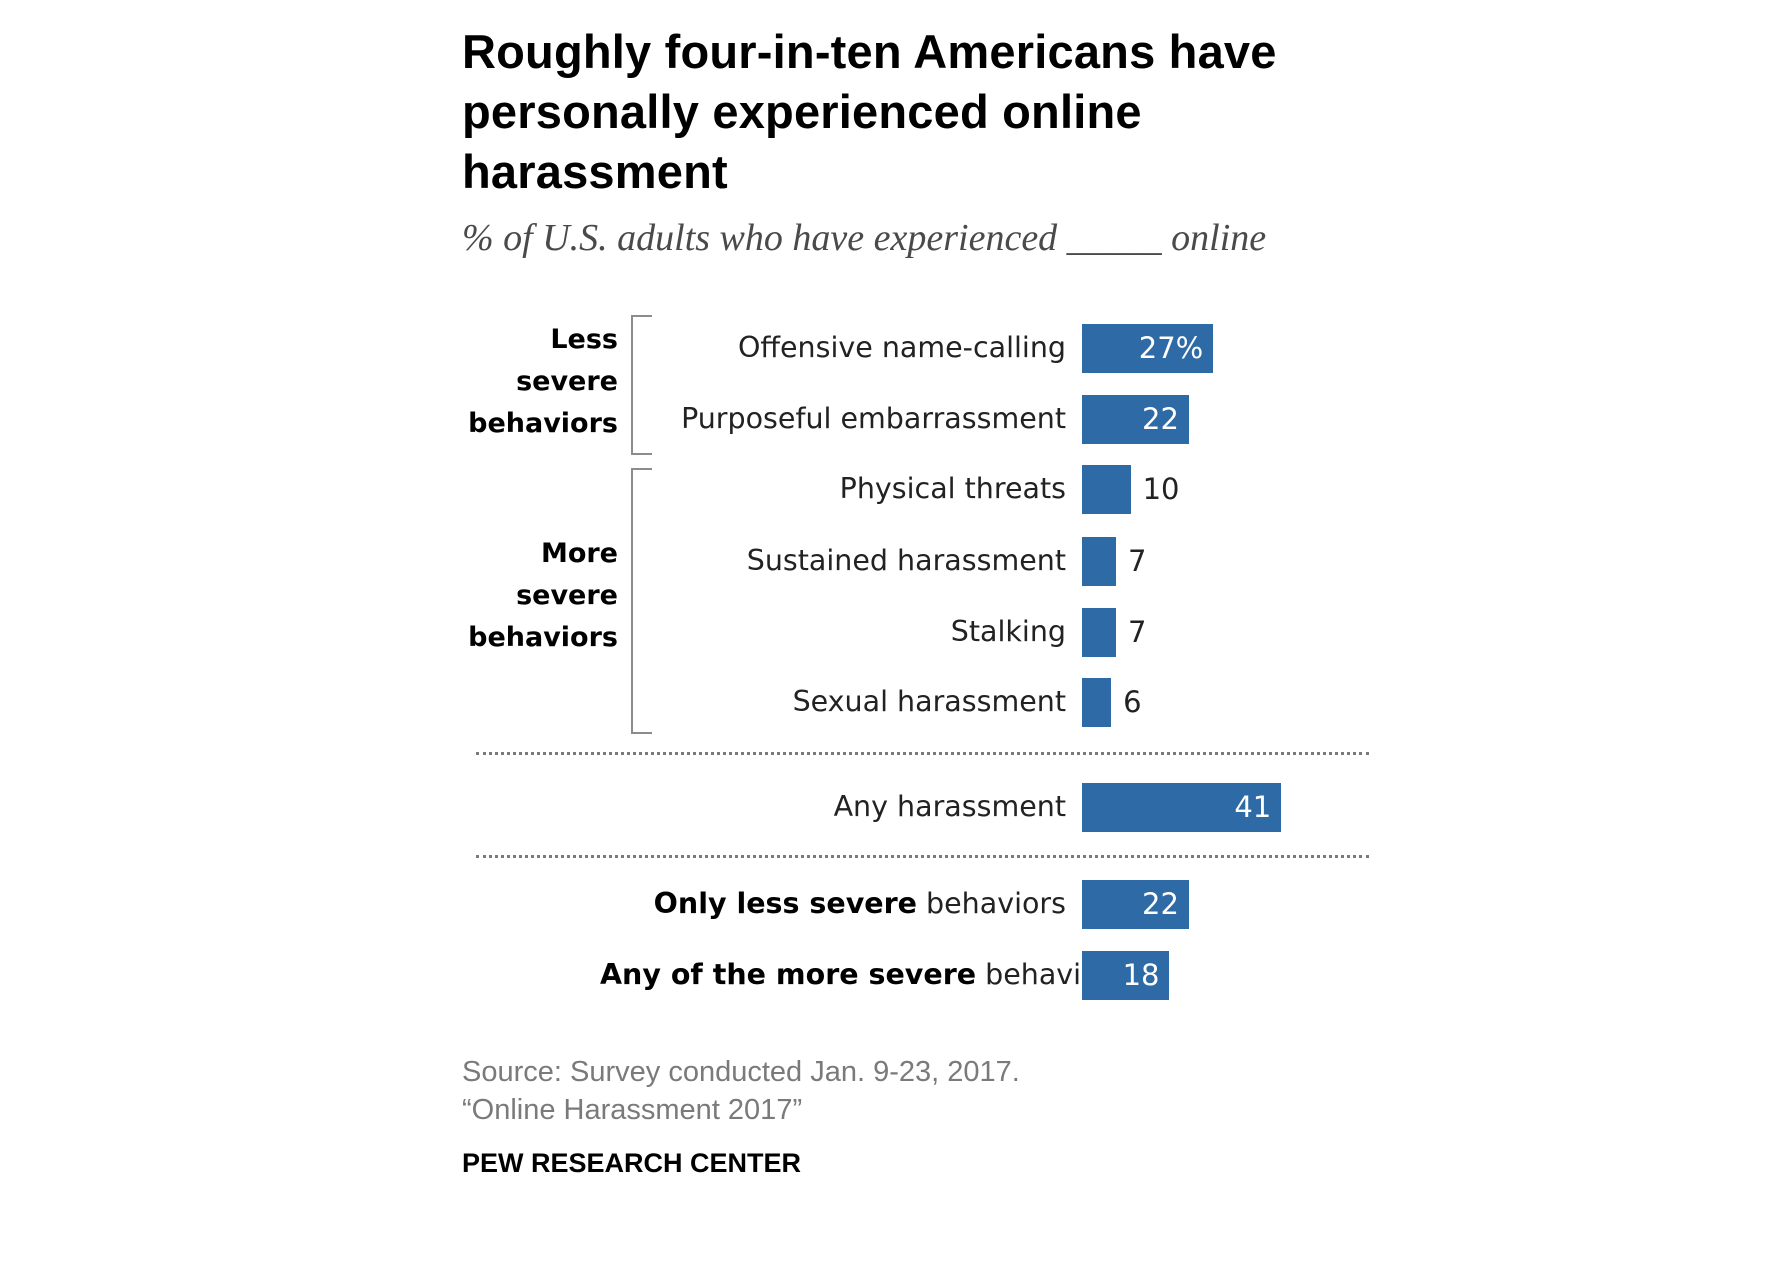 The image size is (1765, 1261). What do you see at coordinates (579, 553) in the screenshot?
I see `group-label-line: More` at bounding box center [579, 553].